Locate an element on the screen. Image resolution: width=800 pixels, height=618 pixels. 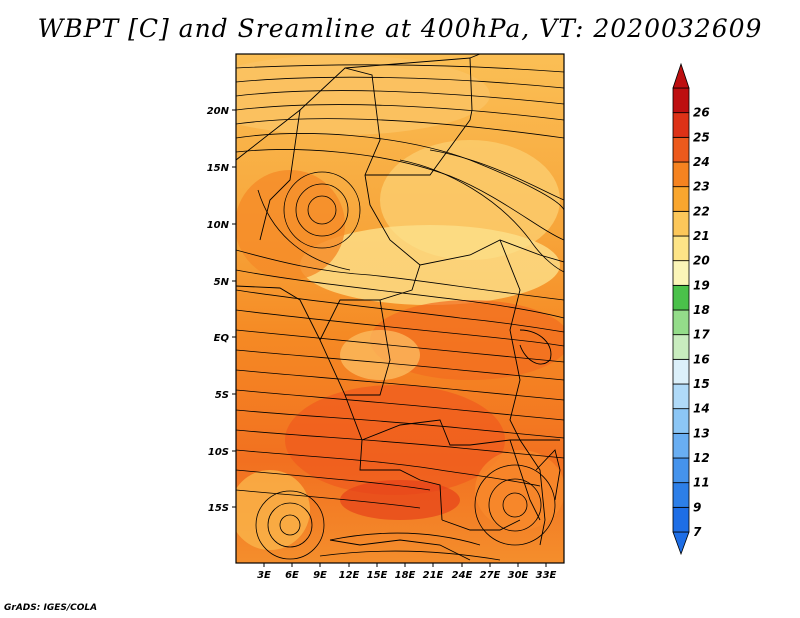
lon-label: 27E is located at coordinates (490, 575).